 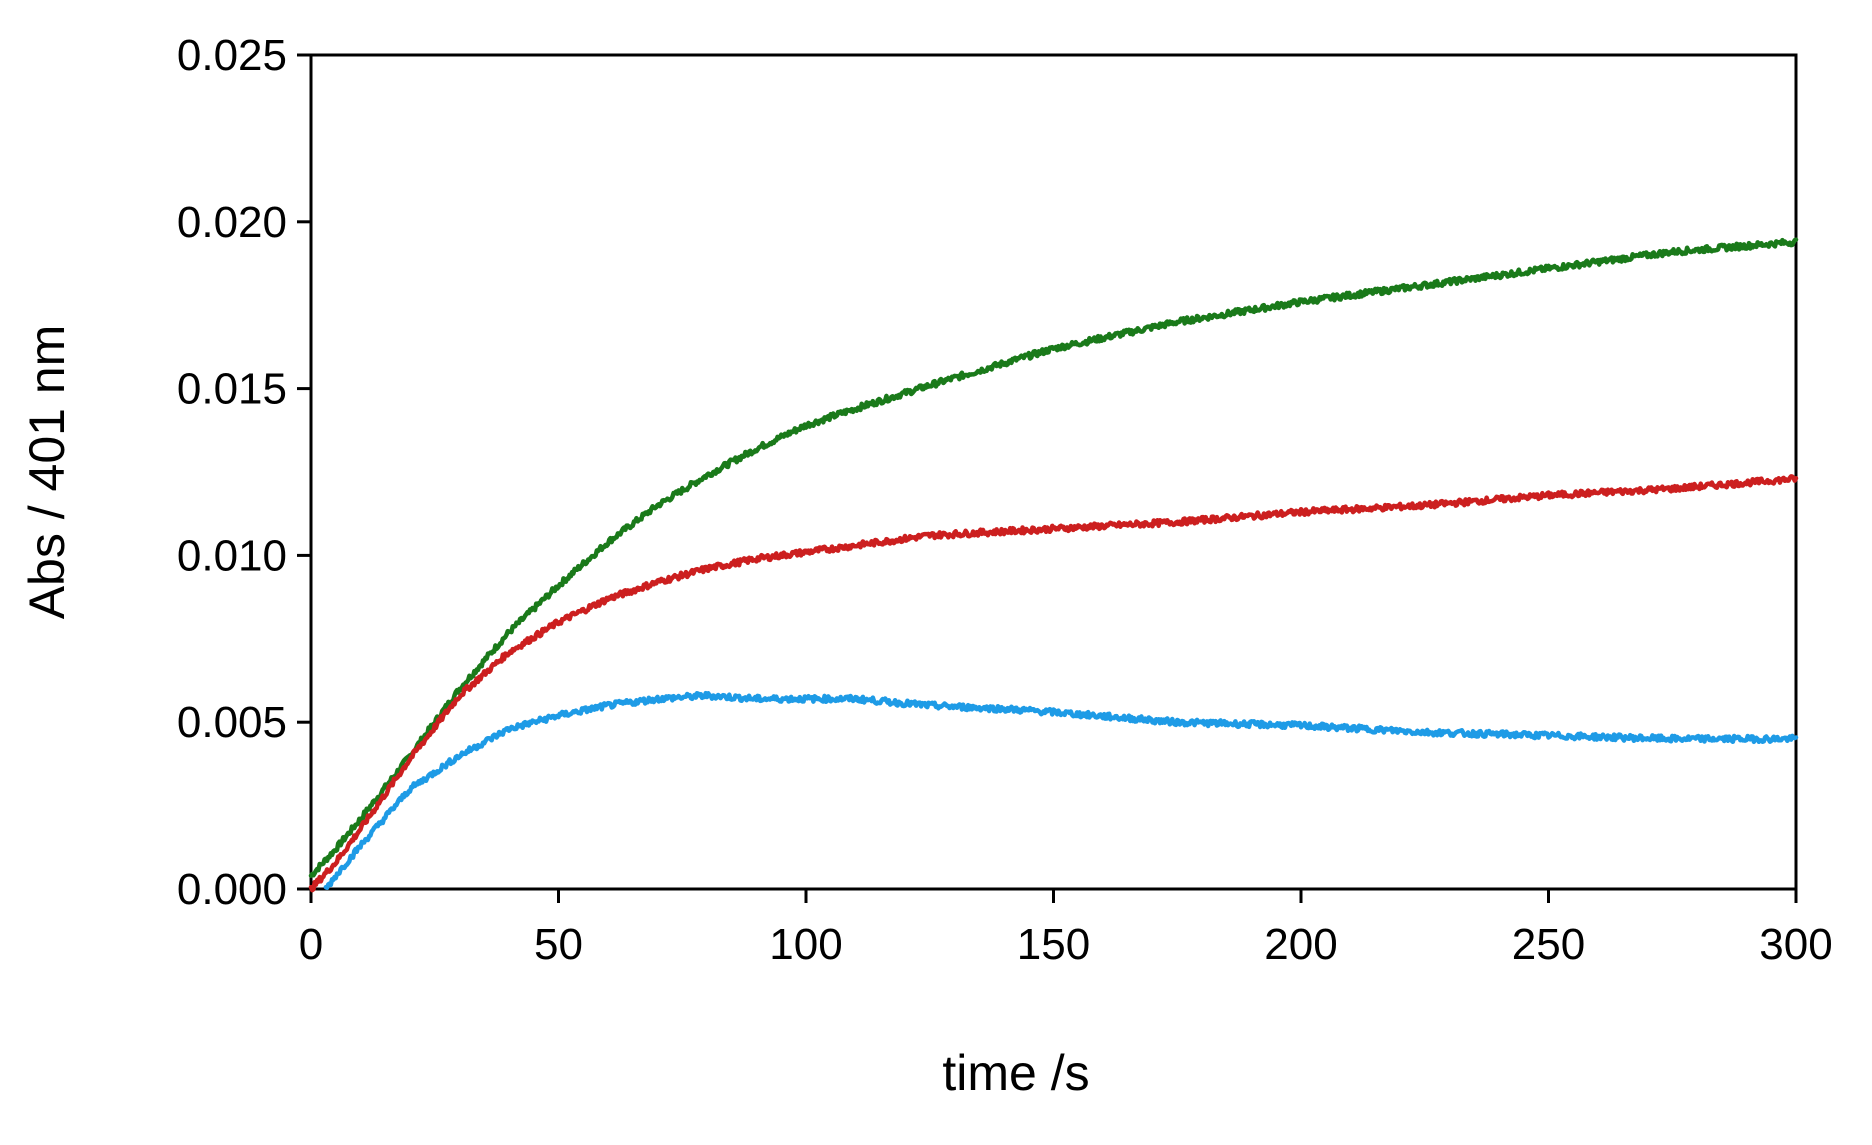 I want to click on x-tick-label: 0, so click(x=311, y=944).